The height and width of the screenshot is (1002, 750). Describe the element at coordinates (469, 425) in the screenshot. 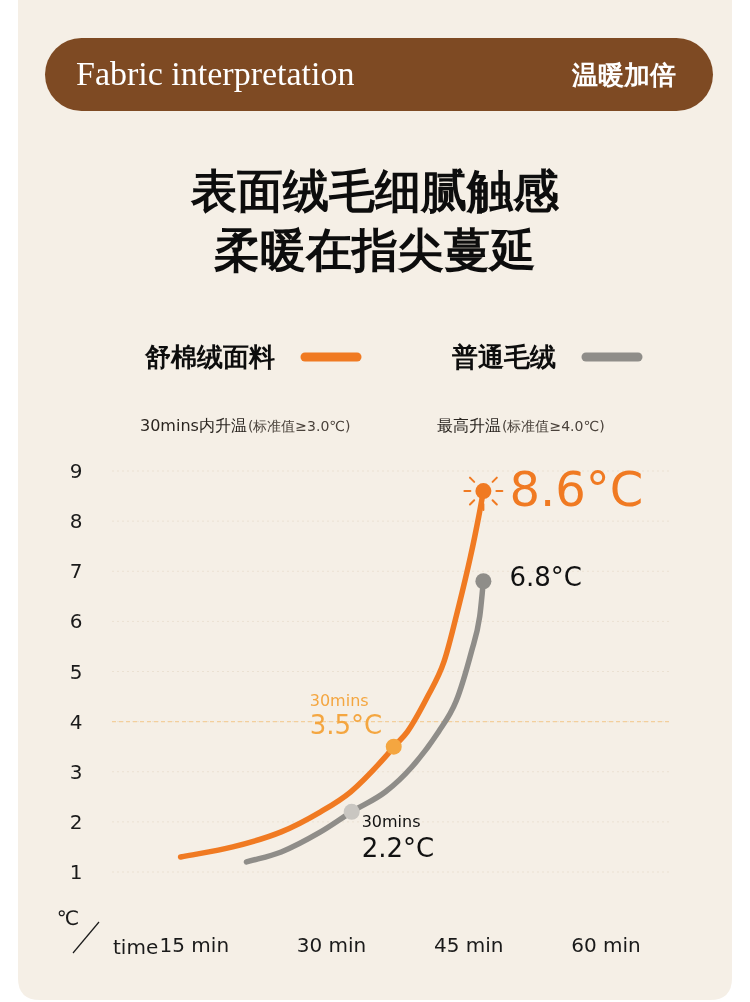

I see `text: 最高升温` at that location.